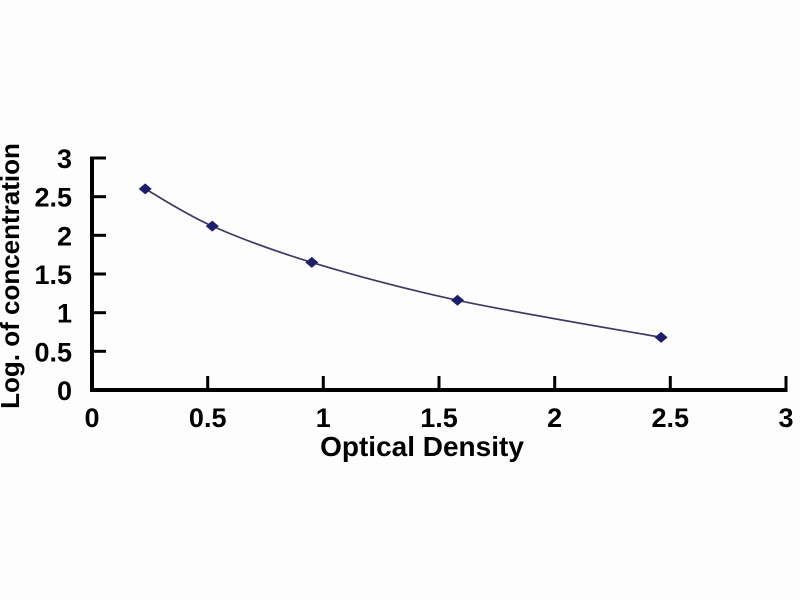 This screenshot has width=800, height=600. What do you see at coordinates (12, 276) in the screenshot?
I see `y-axis-title: Log. of concentration` at bounding box center [12, 276].